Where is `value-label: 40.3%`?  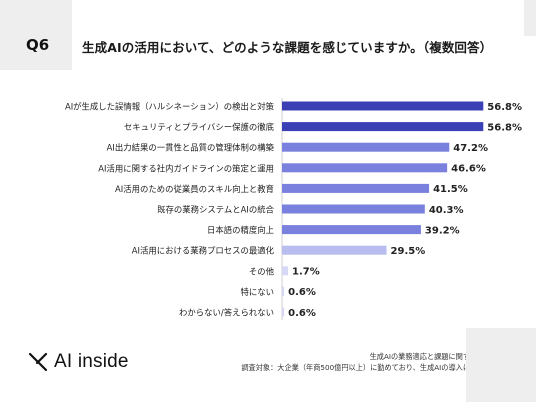 value-label: 40.3% is located at coordinates (446, 210).